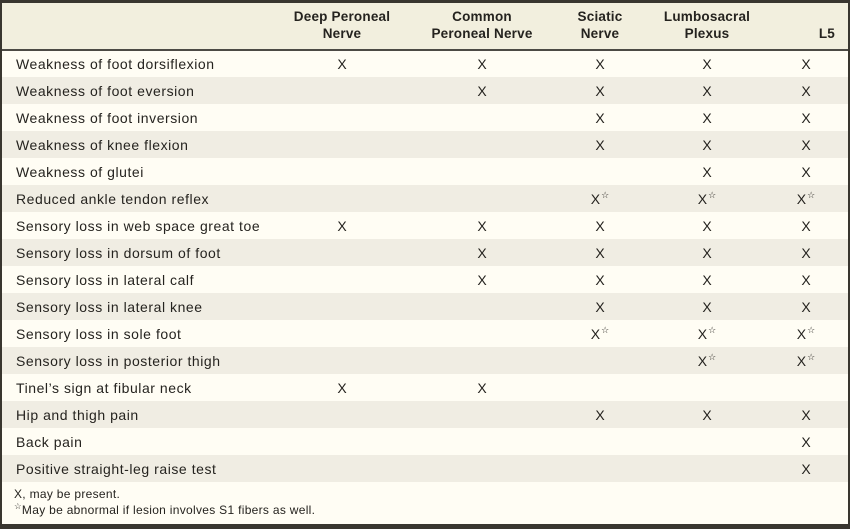  I want to click on table-row: Sensory loss in lateral calf X X X X, so click(425, 279).